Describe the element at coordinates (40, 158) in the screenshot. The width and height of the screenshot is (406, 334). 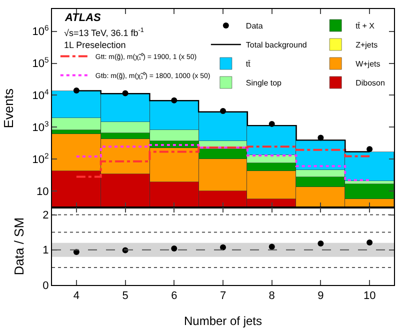
I see `y-tick-label: 10$^{2}$` at that location.